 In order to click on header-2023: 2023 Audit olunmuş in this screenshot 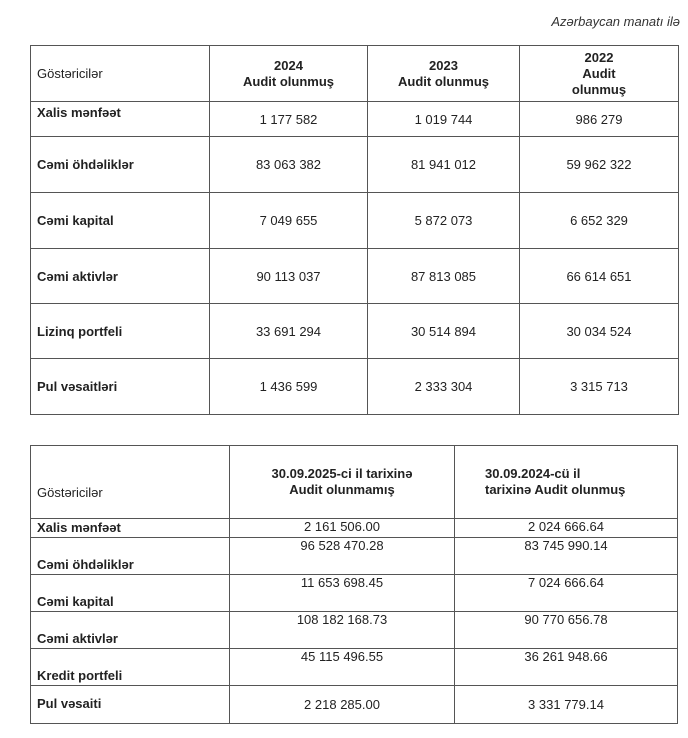, I will do `click(443, 73)`.